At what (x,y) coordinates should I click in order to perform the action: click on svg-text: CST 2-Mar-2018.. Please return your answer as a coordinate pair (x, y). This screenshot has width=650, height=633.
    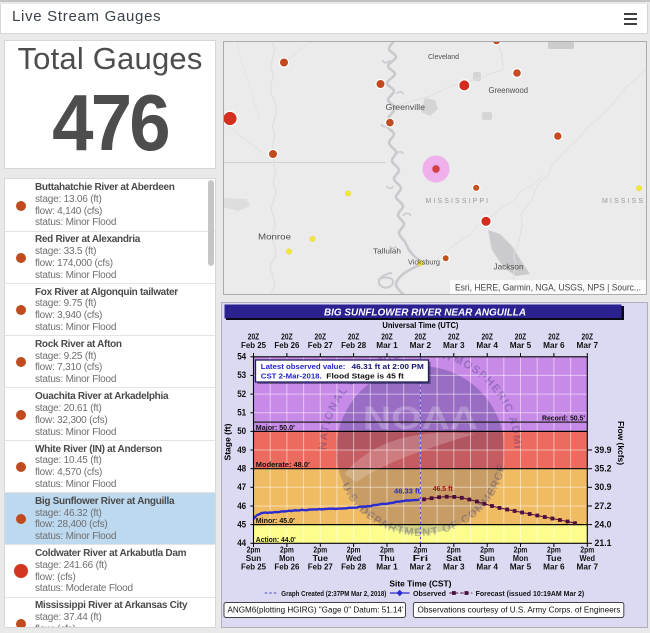
    Looking at the image, I should click on (291, 375).